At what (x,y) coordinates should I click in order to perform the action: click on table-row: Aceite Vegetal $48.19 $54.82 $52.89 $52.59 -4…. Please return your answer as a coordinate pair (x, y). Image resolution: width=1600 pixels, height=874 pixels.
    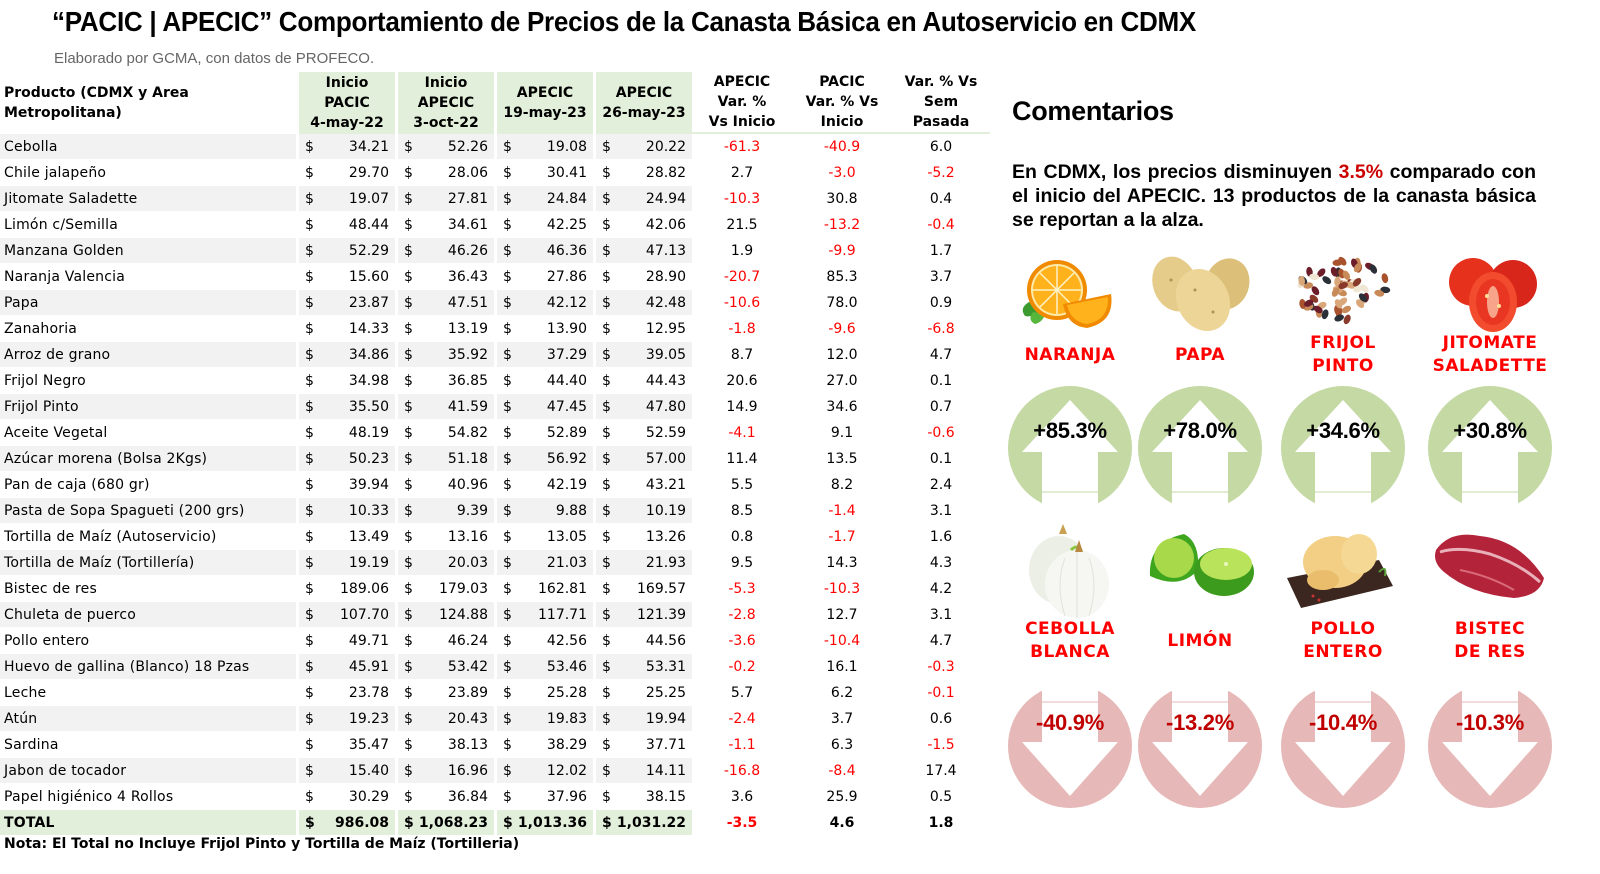
    Looking at the image, I should click on (495, 433).